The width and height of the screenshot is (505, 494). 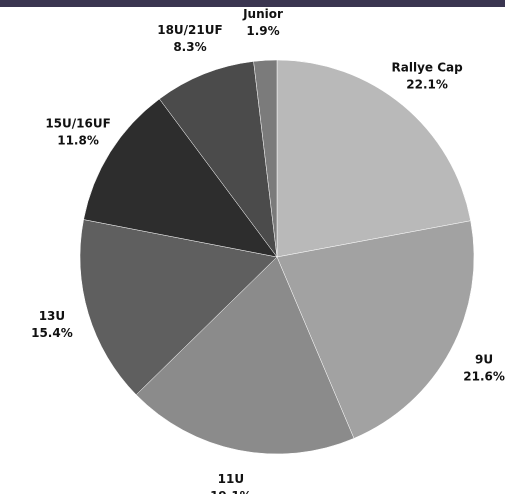 I want to click on slice-label: Rallye Cap, so click(x=428, y=68).